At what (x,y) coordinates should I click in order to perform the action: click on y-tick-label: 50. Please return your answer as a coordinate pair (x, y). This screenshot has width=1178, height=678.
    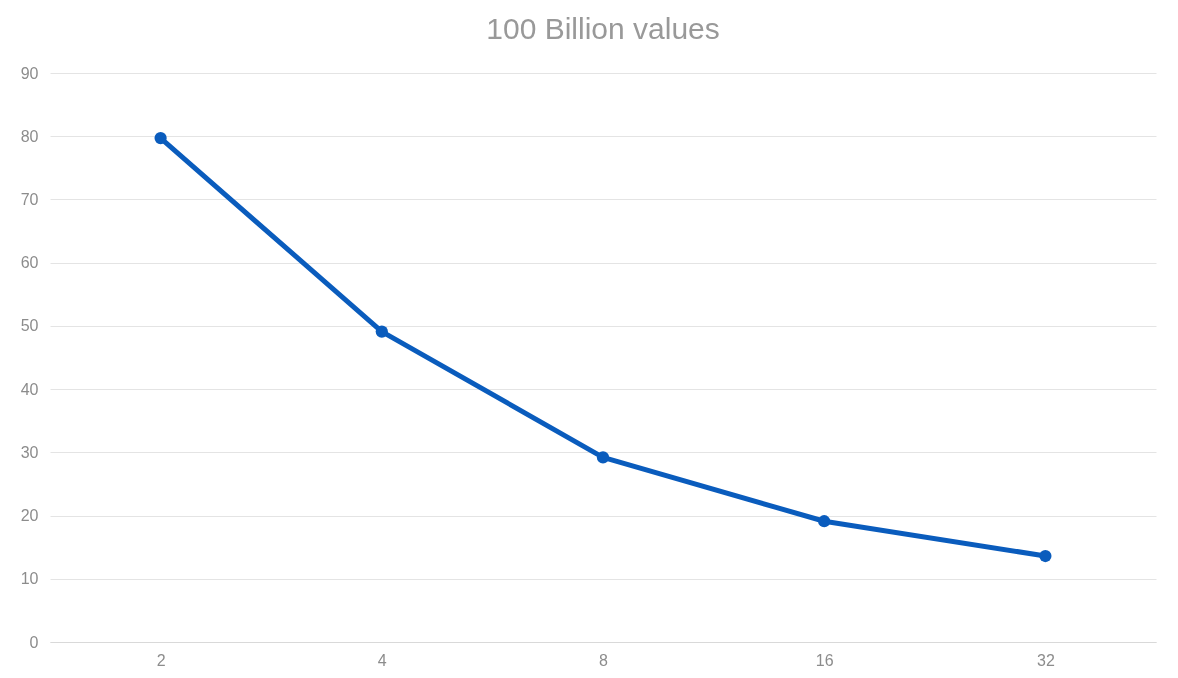
    Looking at the image, I should click on (29, 326).